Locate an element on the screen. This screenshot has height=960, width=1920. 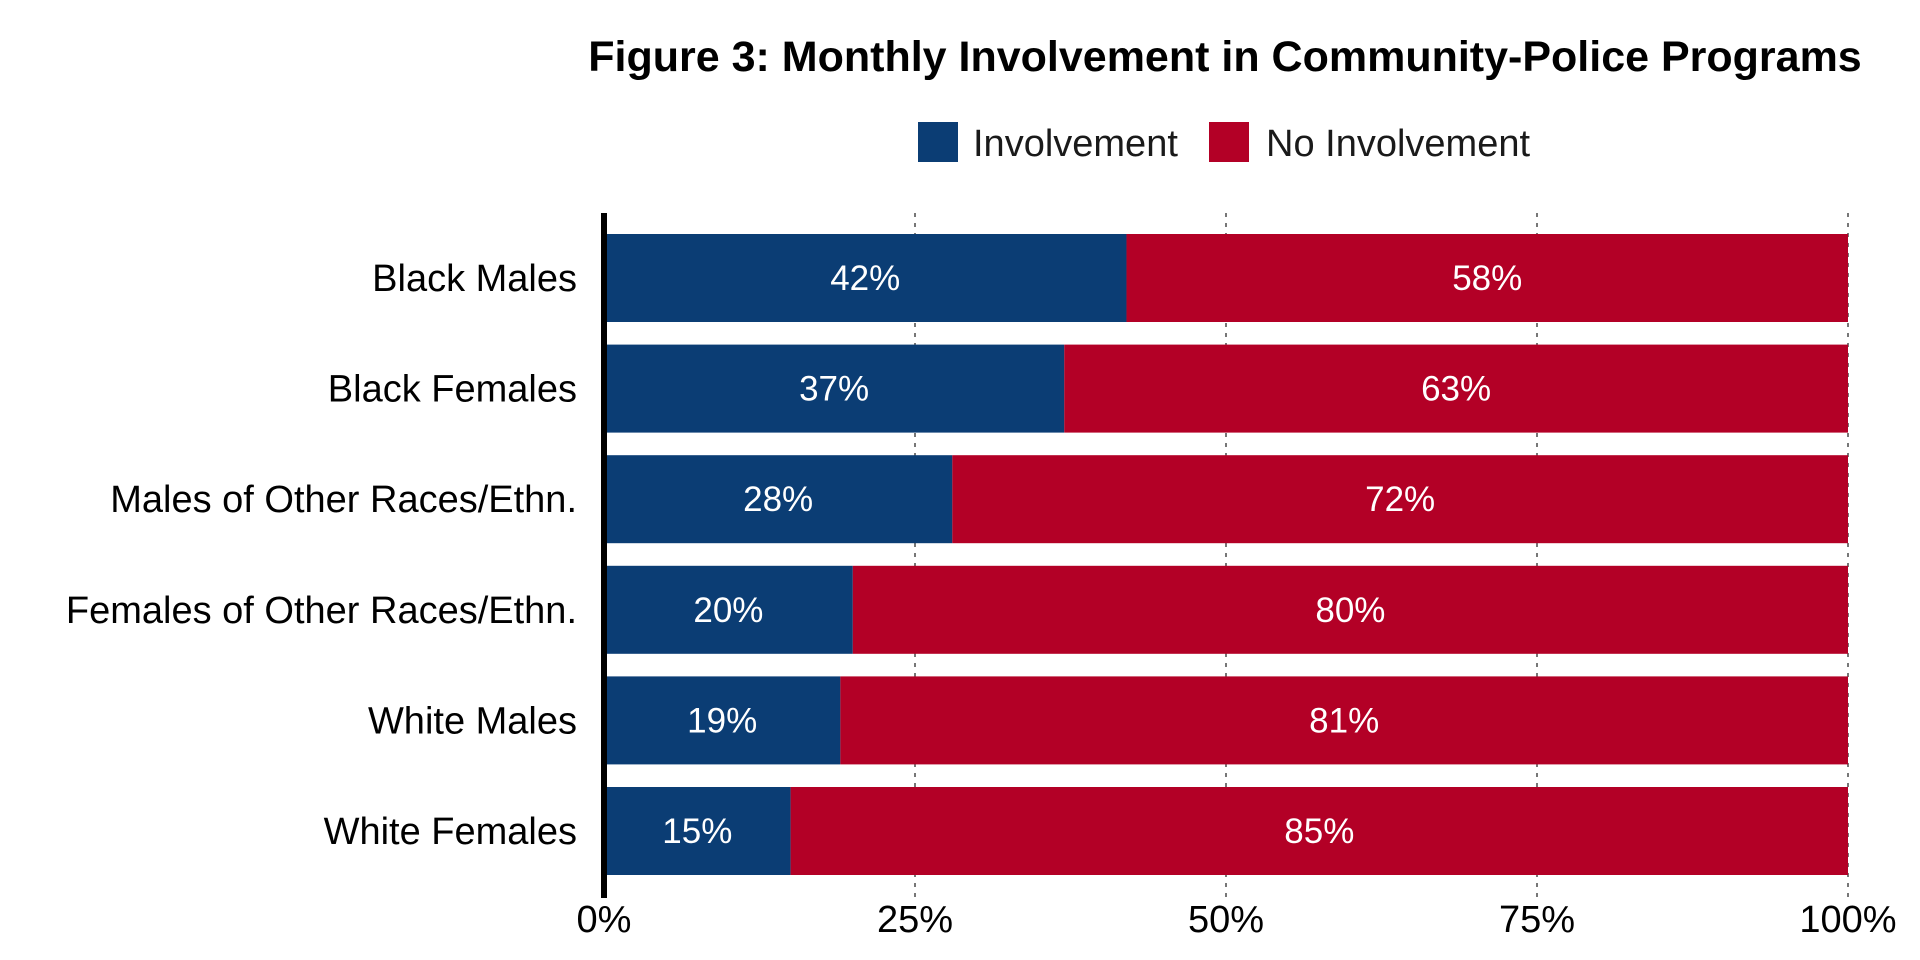
data-label-no-involvement-3: 80% is located at coordinates (1350, 610).